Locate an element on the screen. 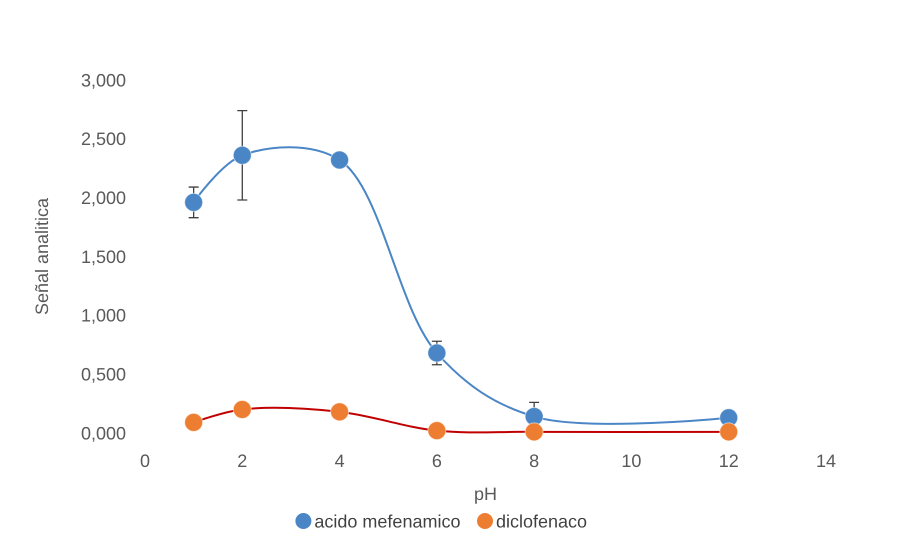  x-tick-label: 12 is located at coordinates (728, 461).